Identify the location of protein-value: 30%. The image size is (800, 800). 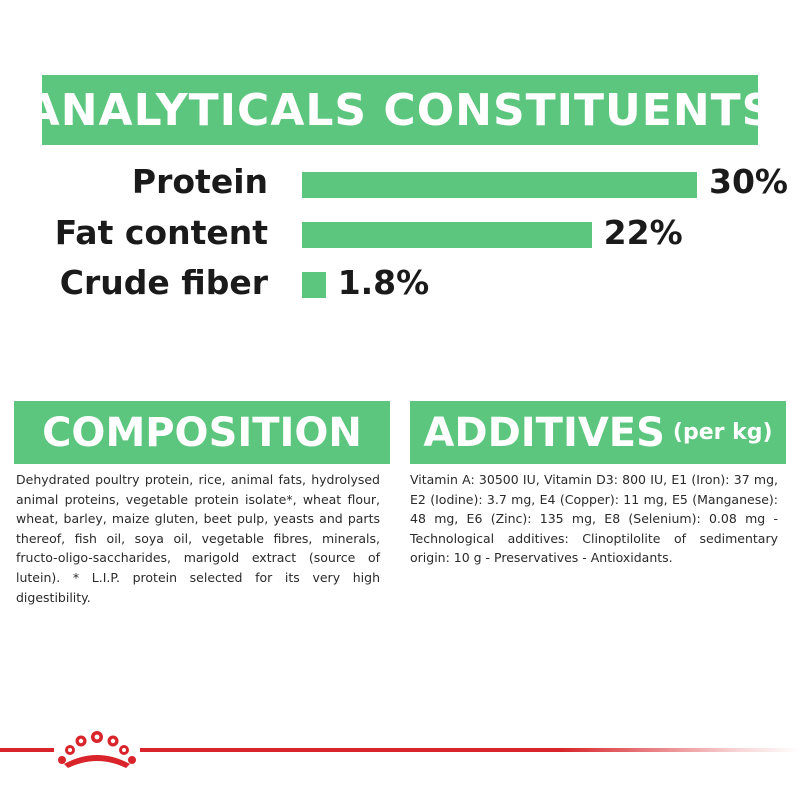
(748, 181).